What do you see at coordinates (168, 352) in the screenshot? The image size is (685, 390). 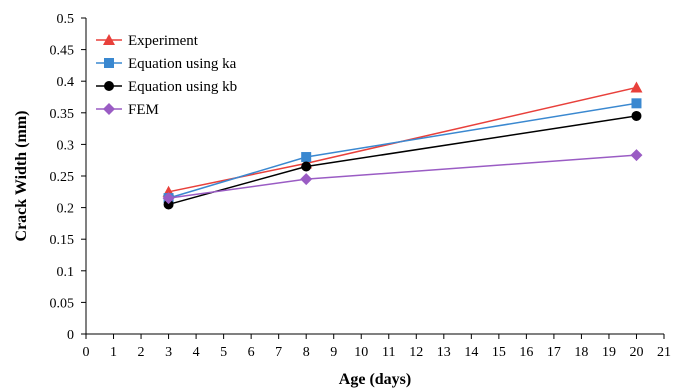 I see `x-tick-label: 3` at bounding box center [168, 352].